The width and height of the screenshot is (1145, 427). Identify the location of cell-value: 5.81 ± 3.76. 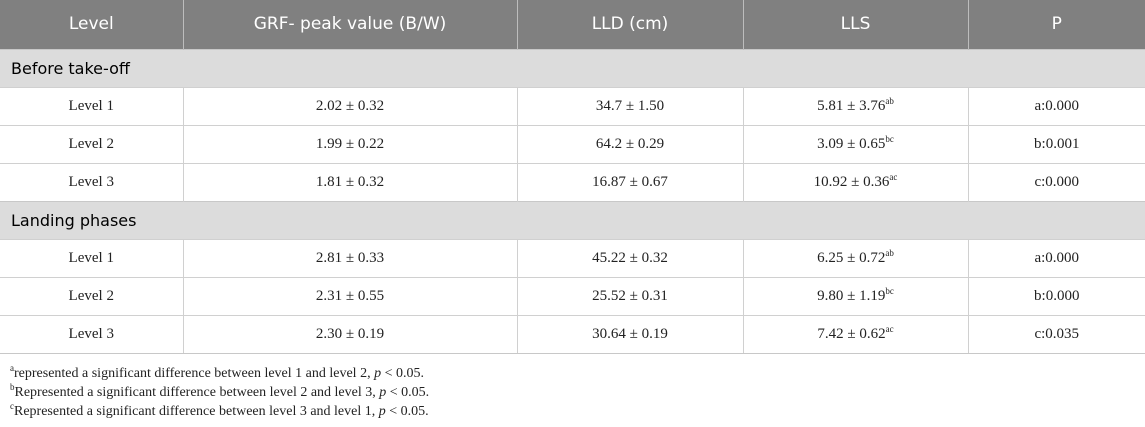
(851, 105).